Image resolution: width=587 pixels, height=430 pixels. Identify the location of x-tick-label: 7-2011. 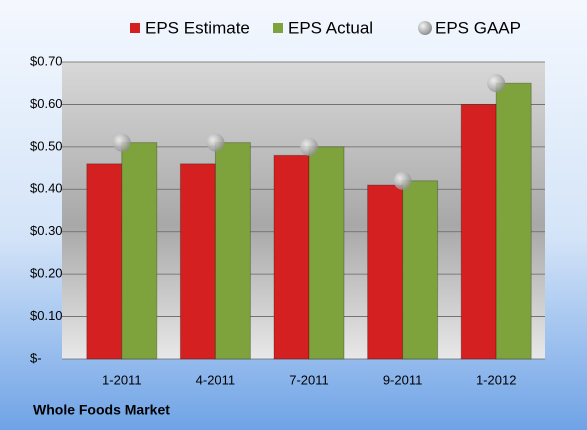
(309, 379).